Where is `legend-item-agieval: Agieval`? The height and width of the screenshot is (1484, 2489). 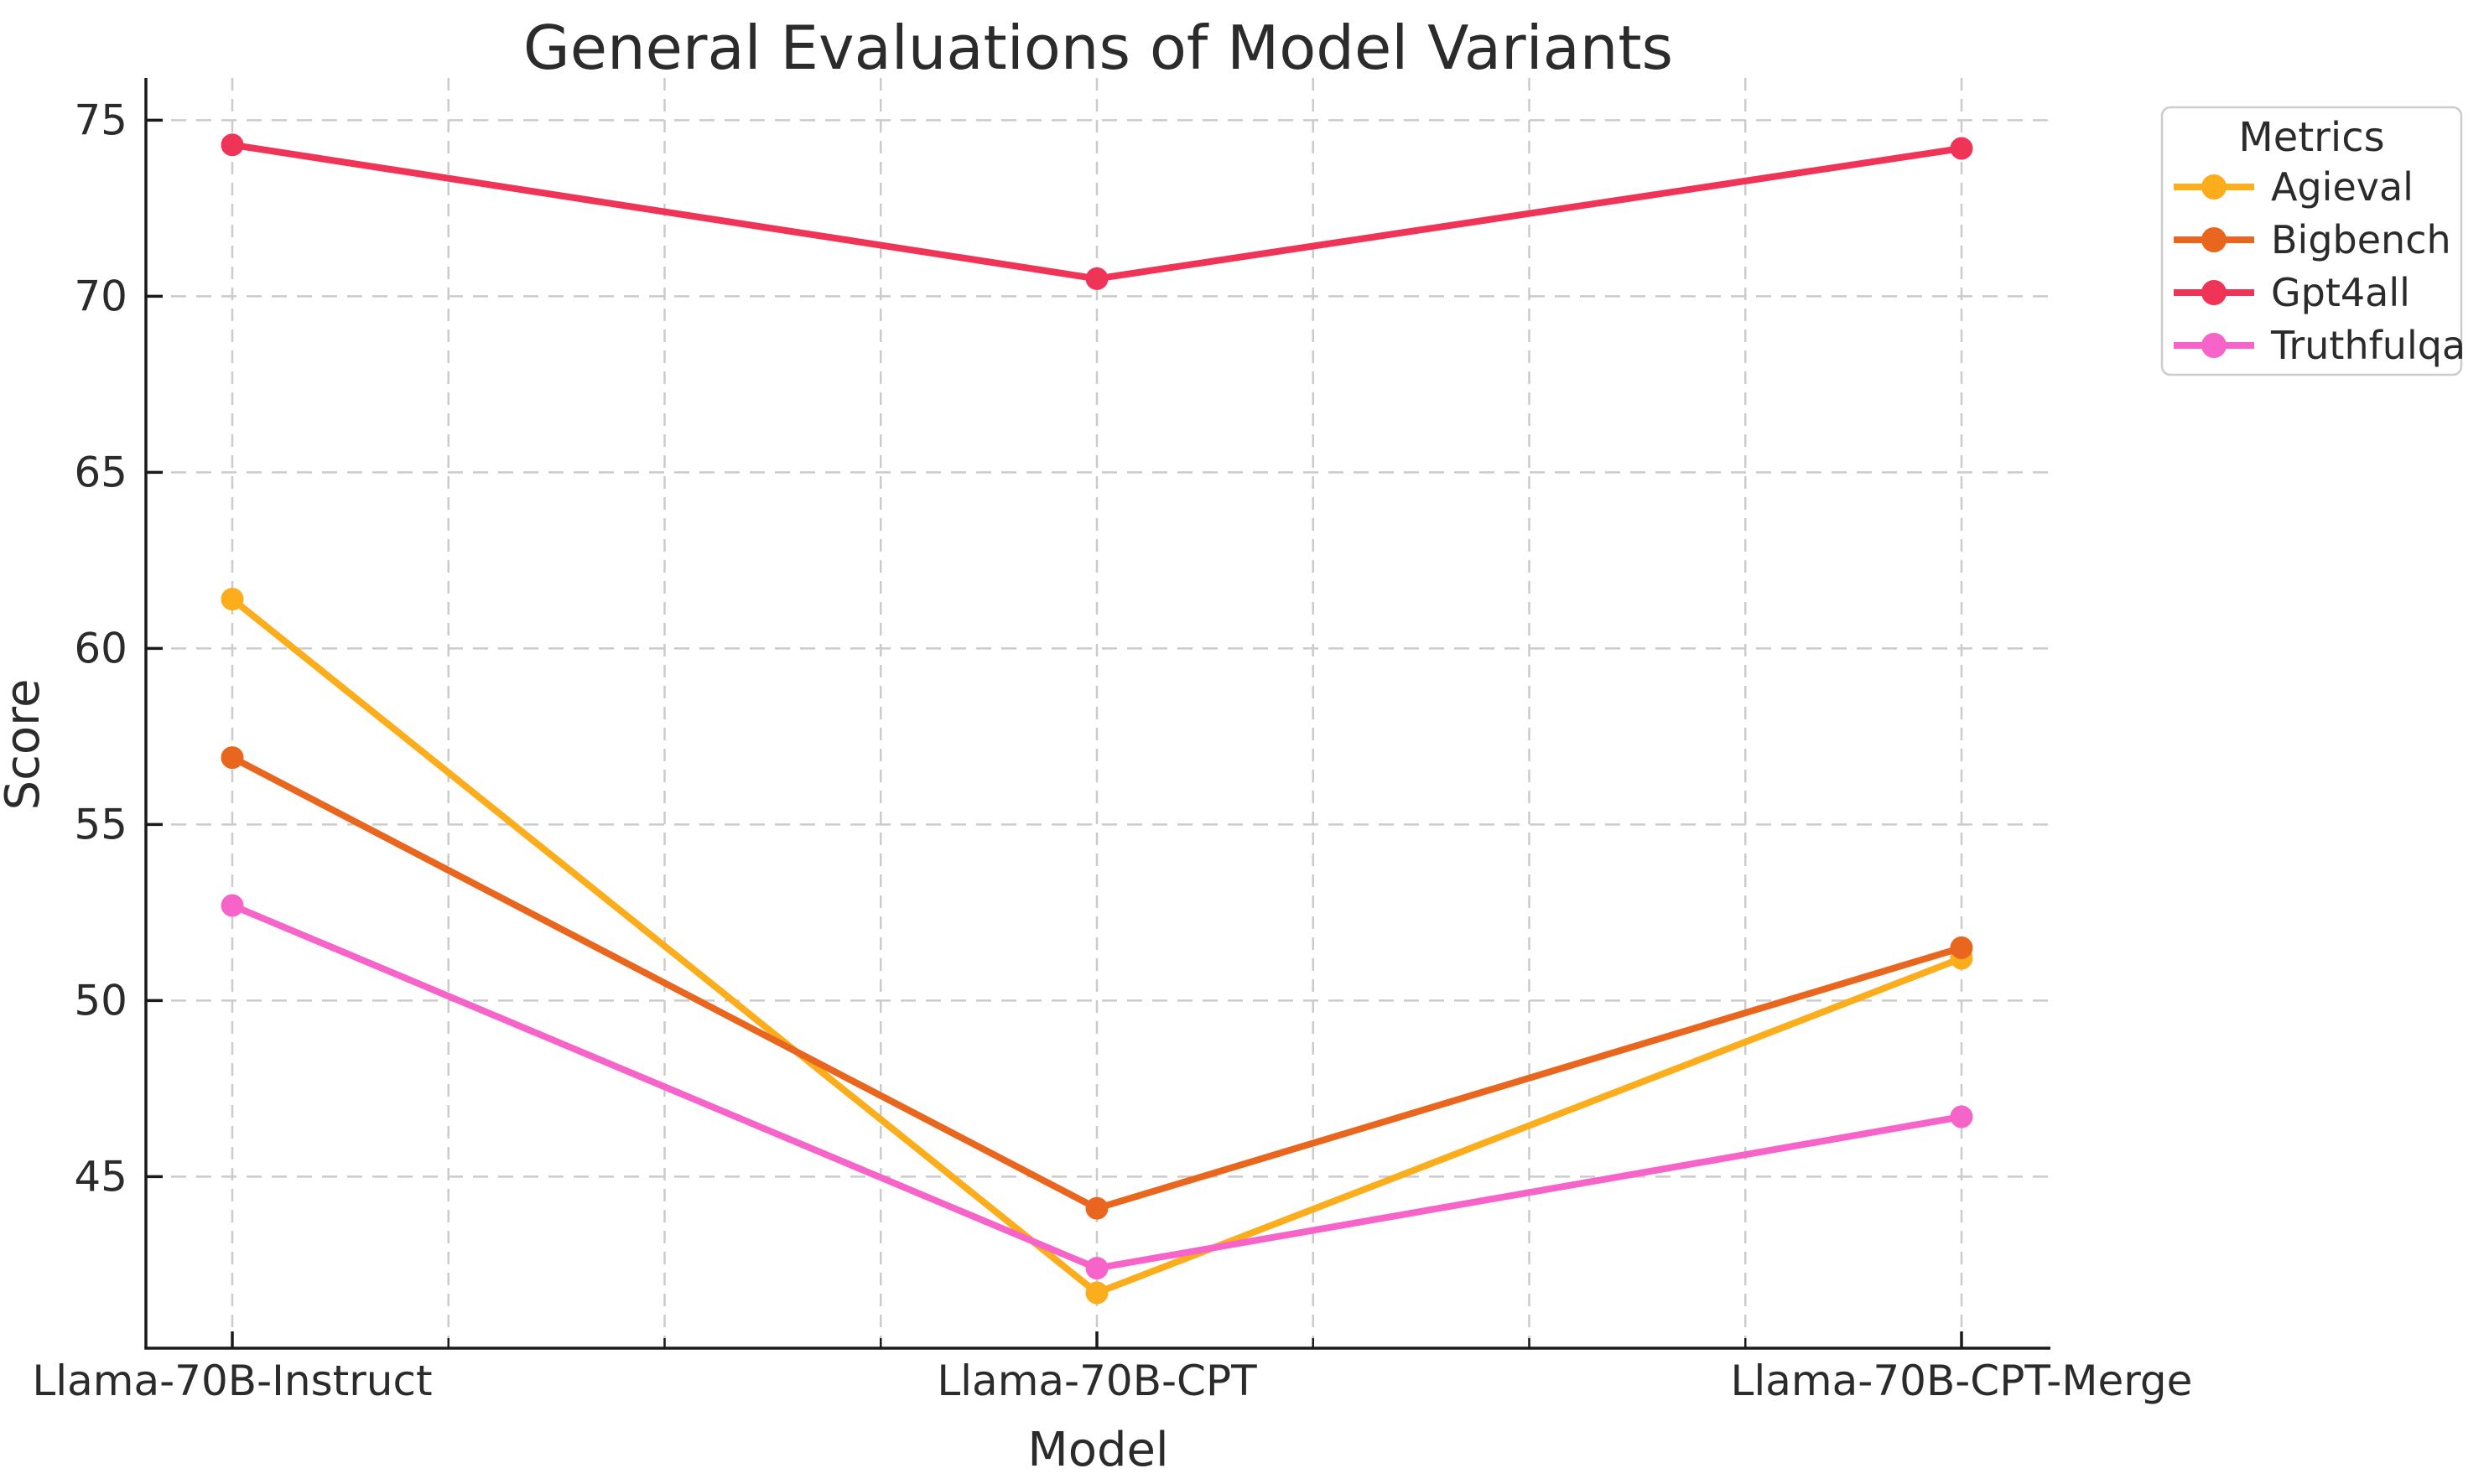 legend-item-agieval: Agieval is located at coordinates (2294, 187).